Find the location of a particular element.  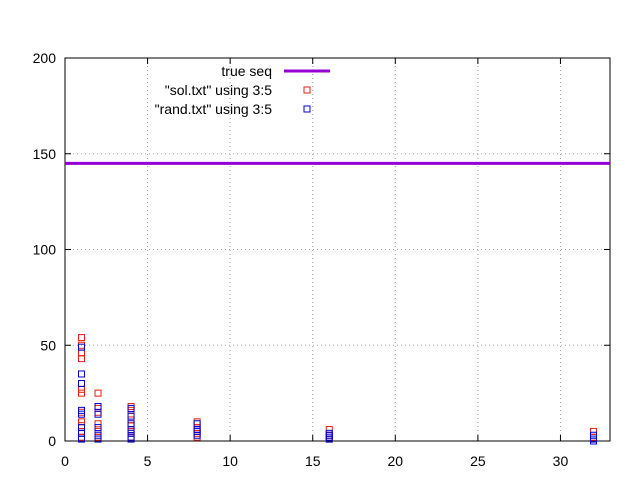

legend-label: "rand.txt" using 3:5 is located at coordinates (214, 109).